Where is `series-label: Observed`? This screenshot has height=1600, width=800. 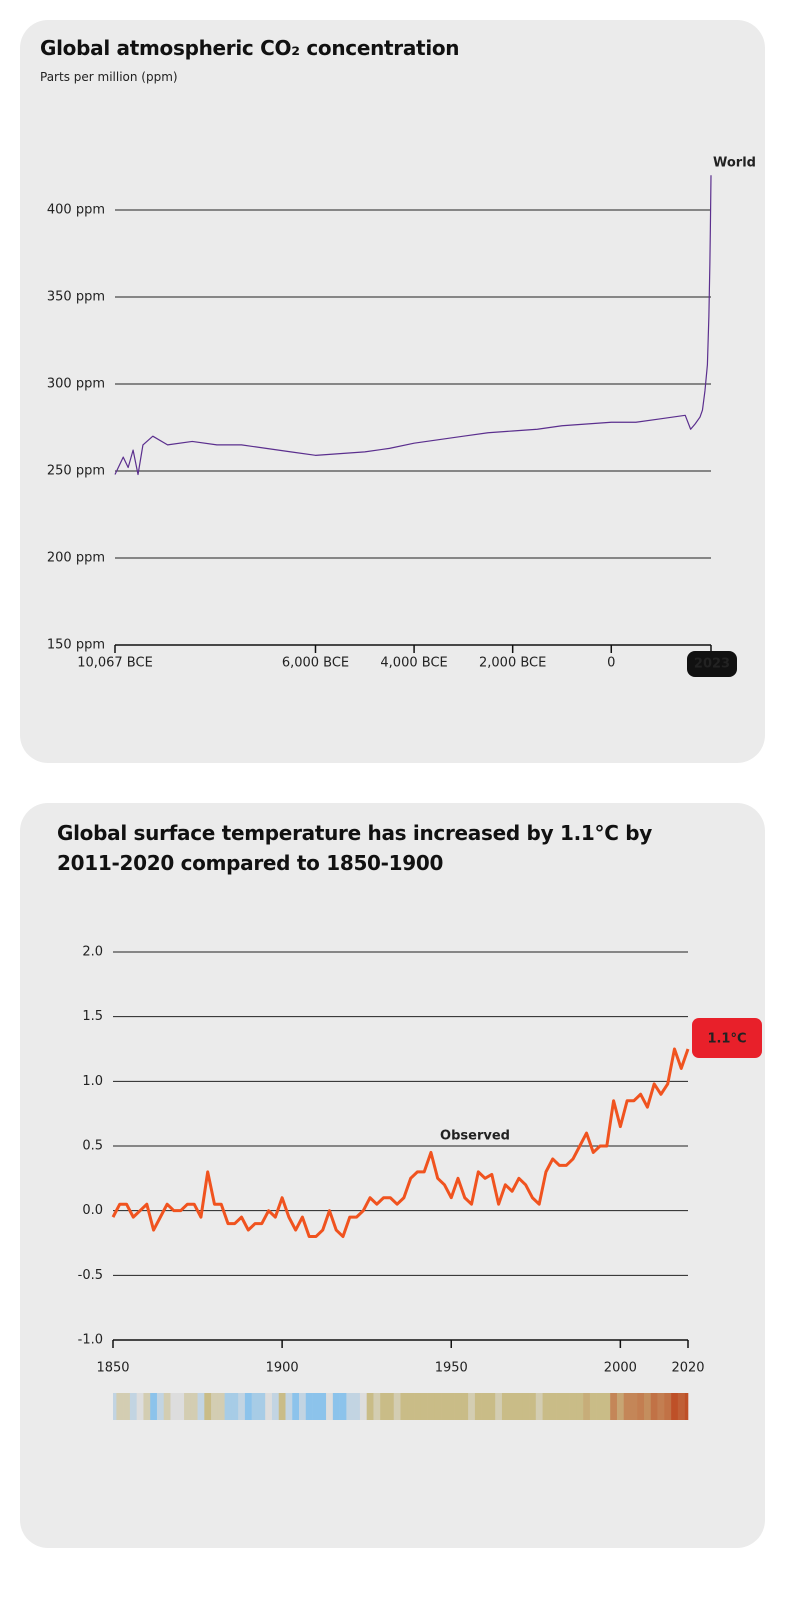
series-label: Observed is located at coordinates (475, 1136).